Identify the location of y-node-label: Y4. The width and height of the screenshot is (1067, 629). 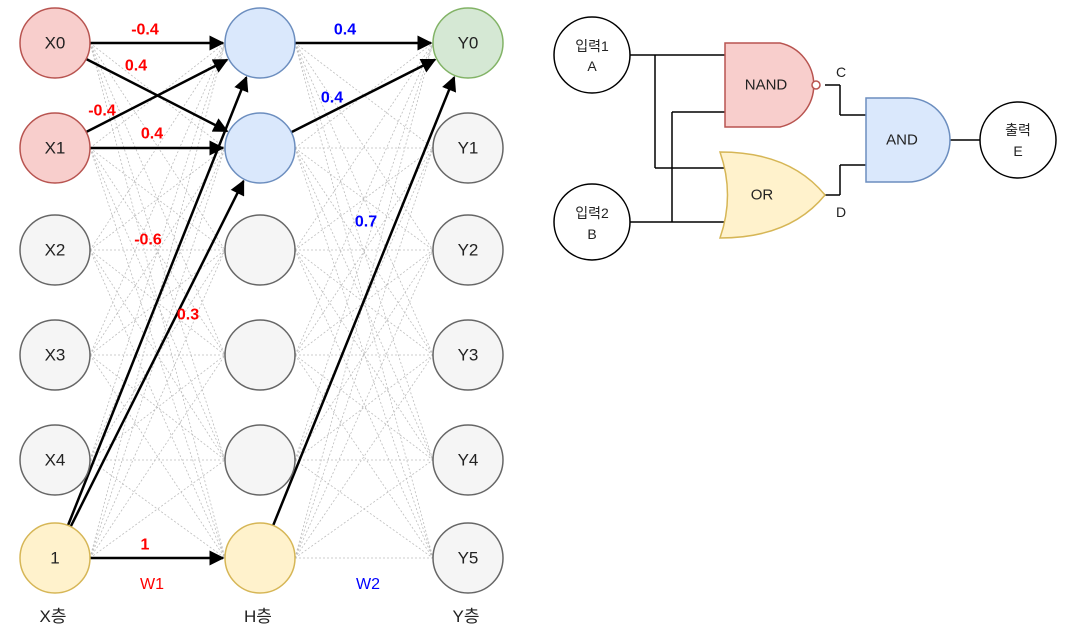
(468, 460).